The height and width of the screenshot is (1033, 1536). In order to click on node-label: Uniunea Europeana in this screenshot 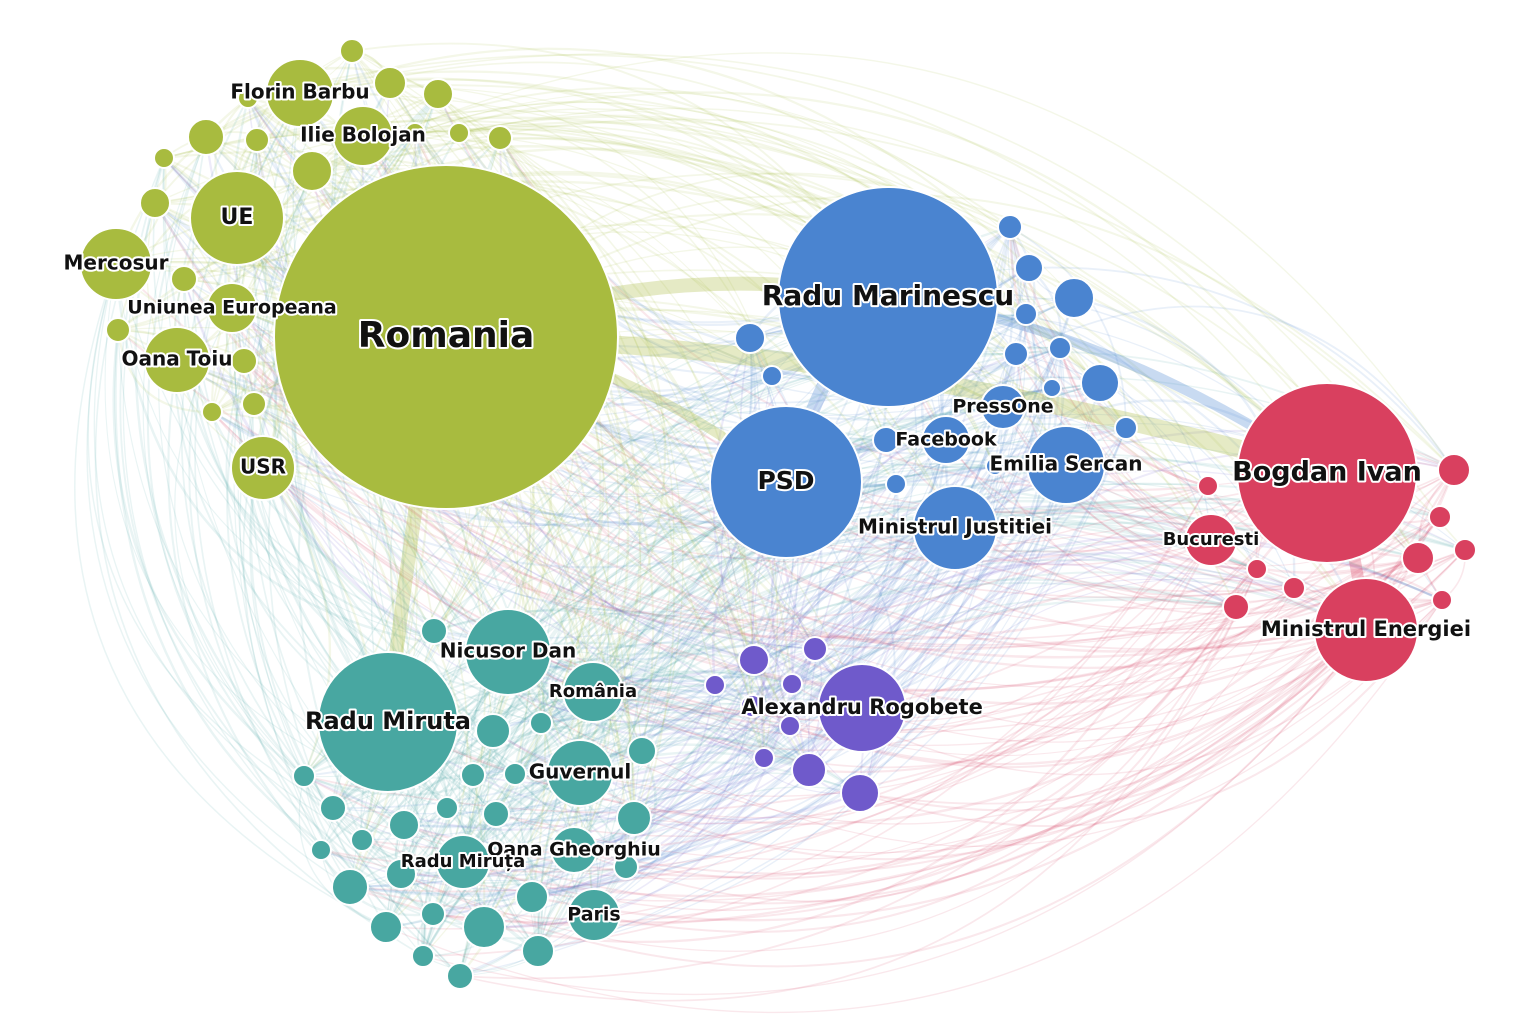, I will do `click(231, 308)`.